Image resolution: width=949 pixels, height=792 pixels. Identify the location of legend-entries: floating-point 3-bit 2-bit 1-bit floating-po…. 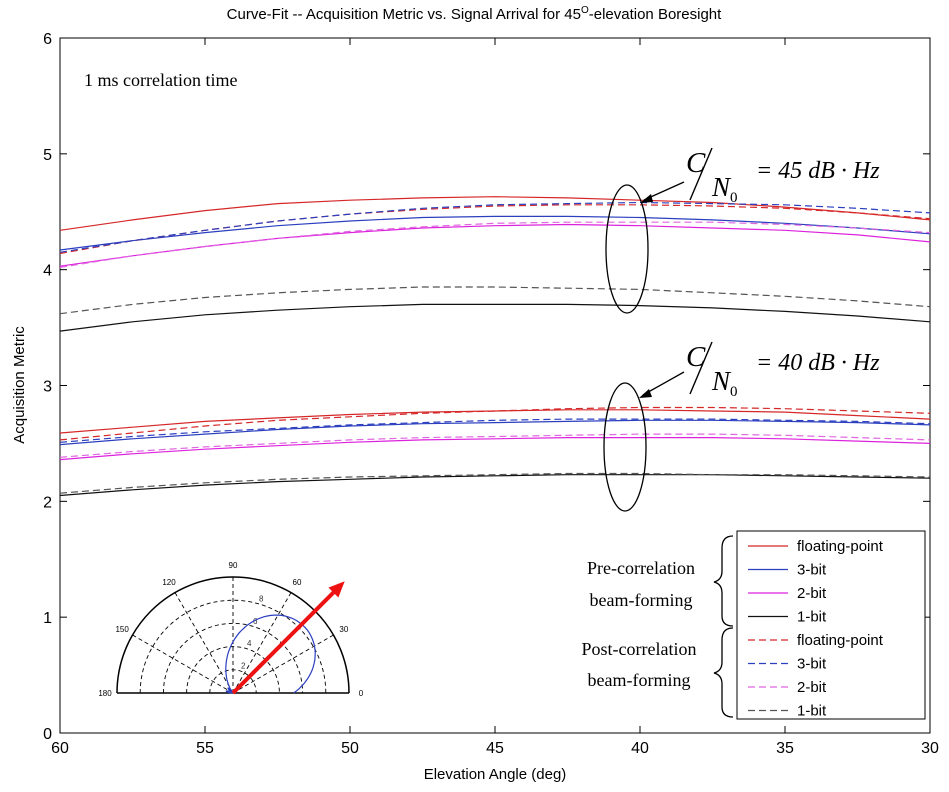
(816, 629).